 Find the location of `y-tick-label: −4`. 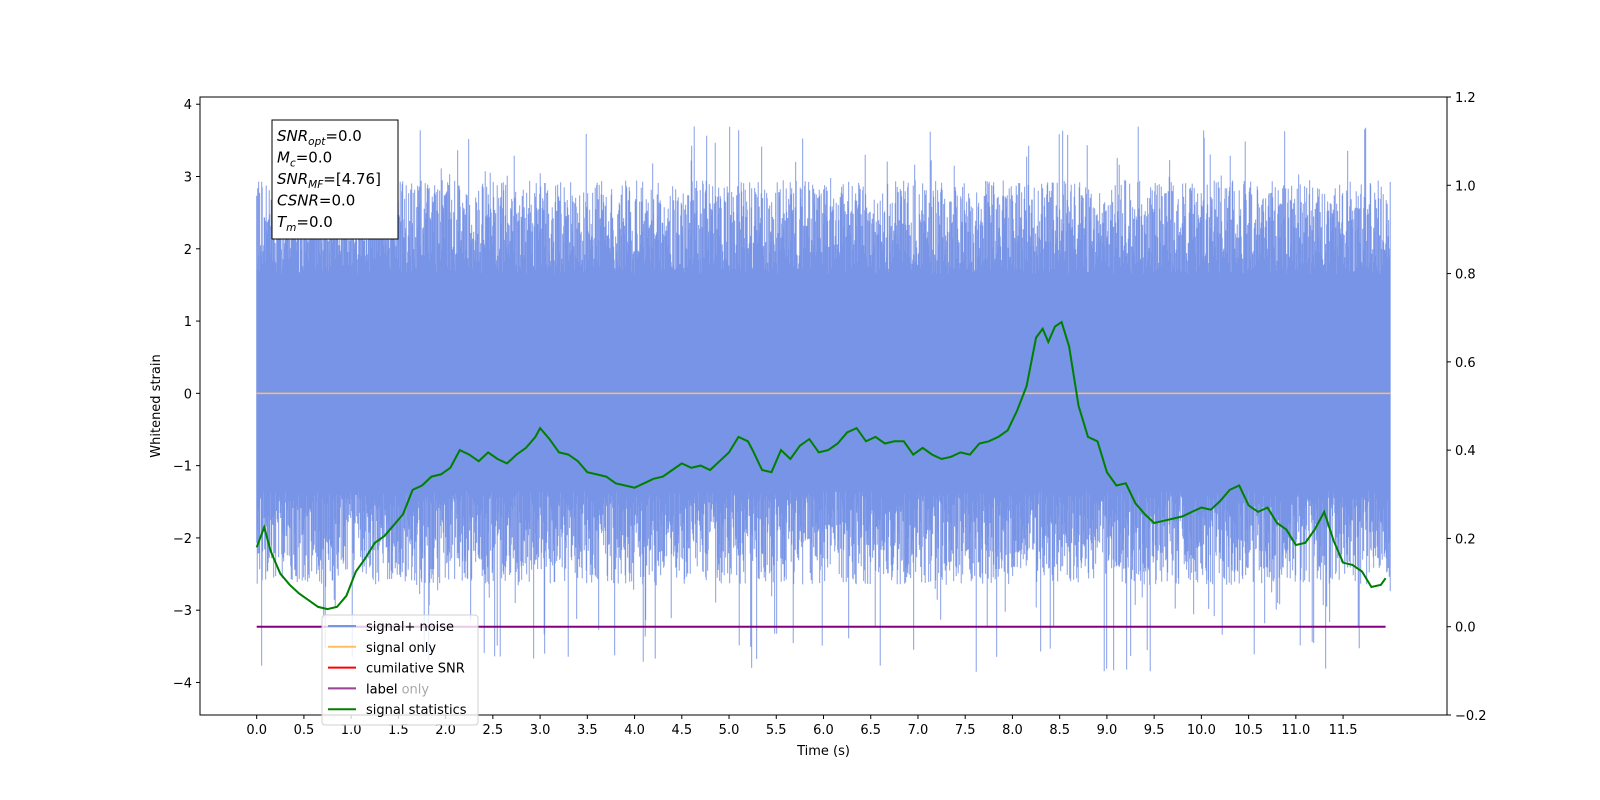

y-tick-label: −4 is located at coordinates (182, 683).